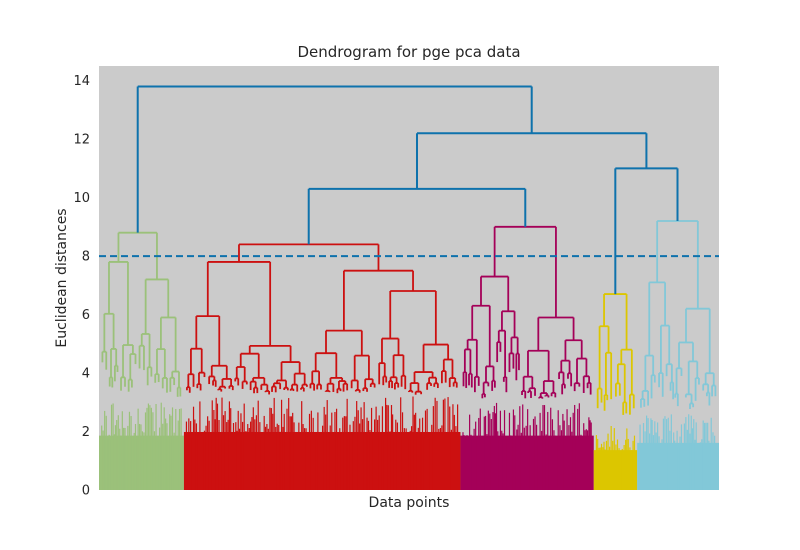 The image size is (800, 550). Describe the element at coordinates (81, 198) in the screenshot. I see `y-tick-label: 10` at that location.